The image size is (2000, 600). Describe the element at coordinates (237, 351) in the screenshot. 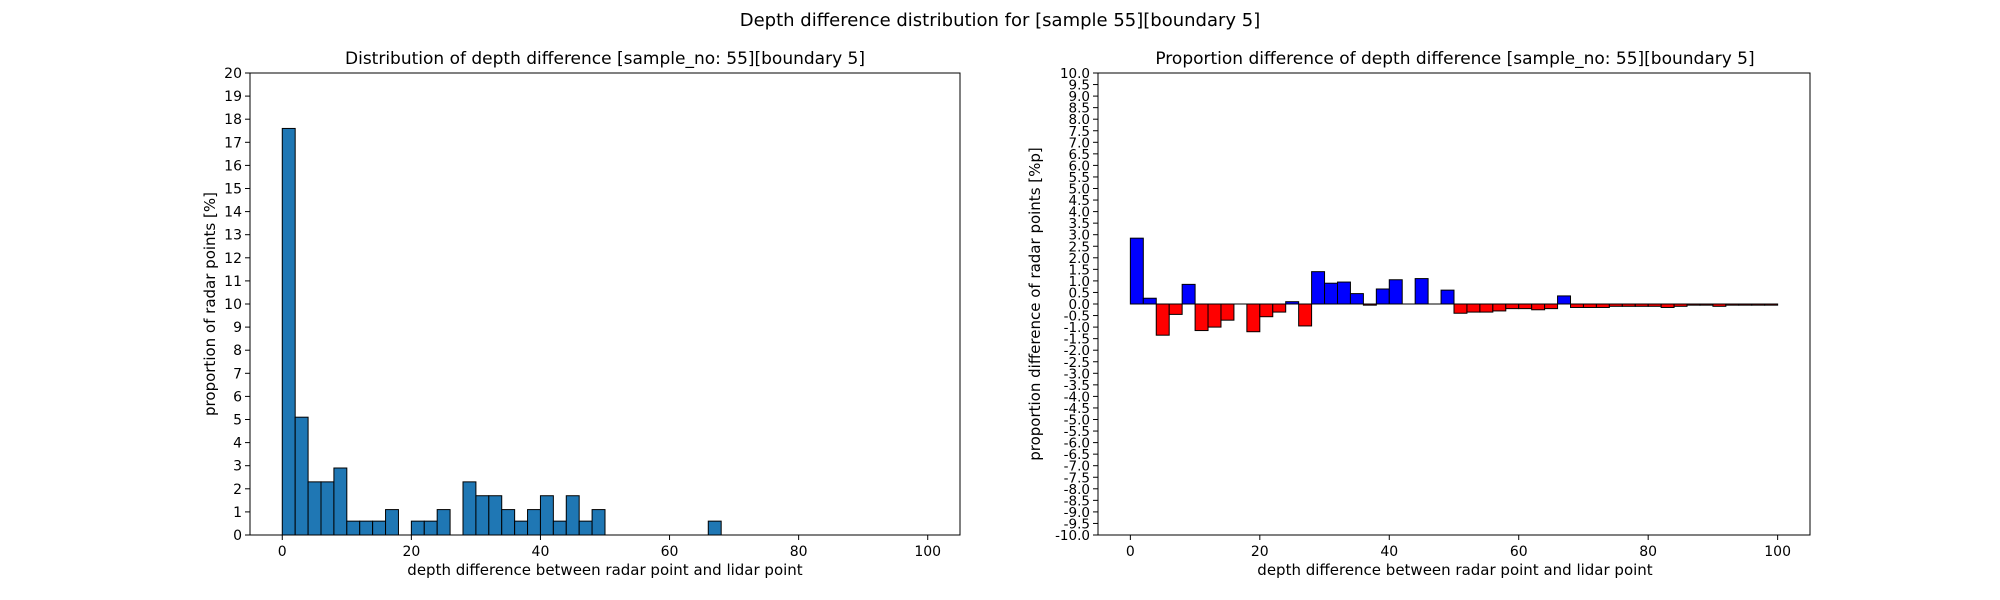

I see `left-y-tick-label: 8` at that location.